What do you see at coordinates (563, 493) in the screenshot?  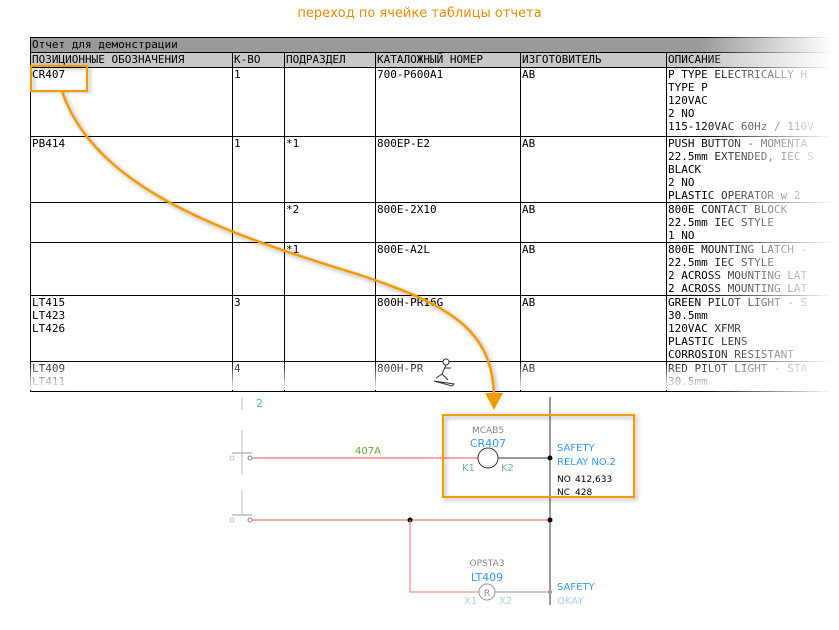 I see `nc-label: NC` at bounding box center [563, 493].